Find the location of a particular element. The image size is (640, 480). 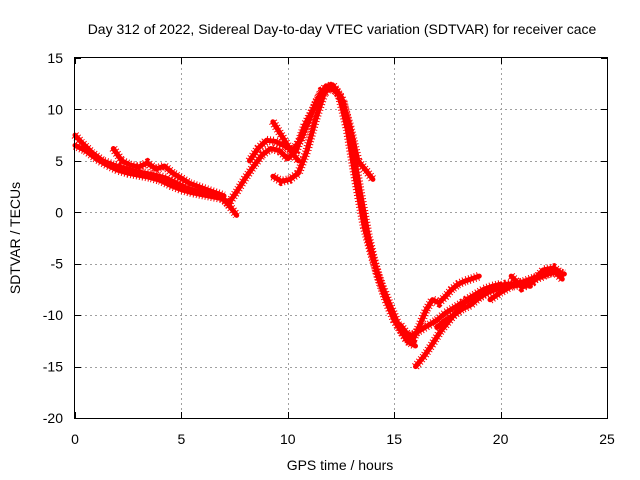

y-tick-label: 0 is located at coordinates (59, 212).